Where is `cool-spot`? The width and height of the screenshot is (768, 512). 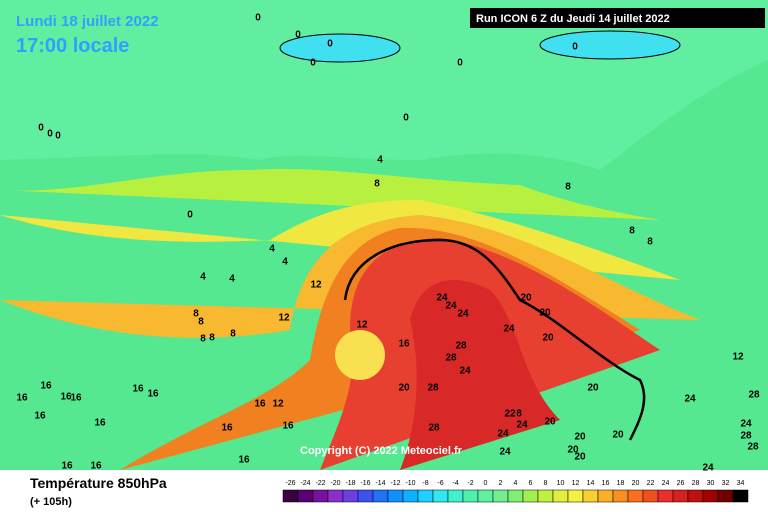 cool-spot is located at coordinates (360, 355).